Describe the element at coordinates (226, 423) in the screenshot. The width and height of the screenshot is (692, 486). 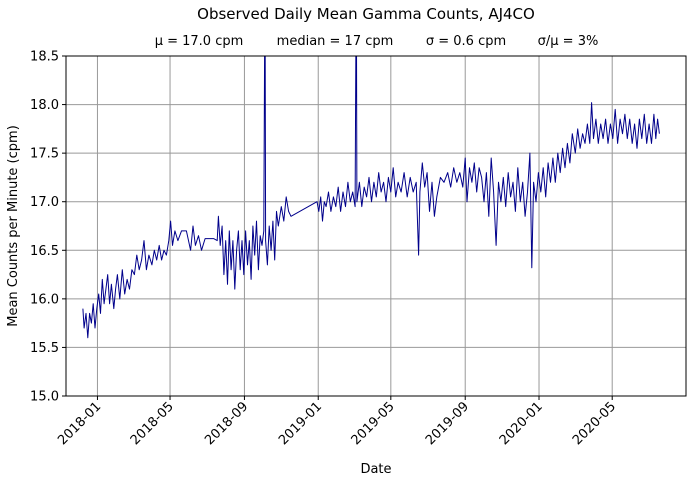
I see `x-tick-label: 2018-09` at that location.